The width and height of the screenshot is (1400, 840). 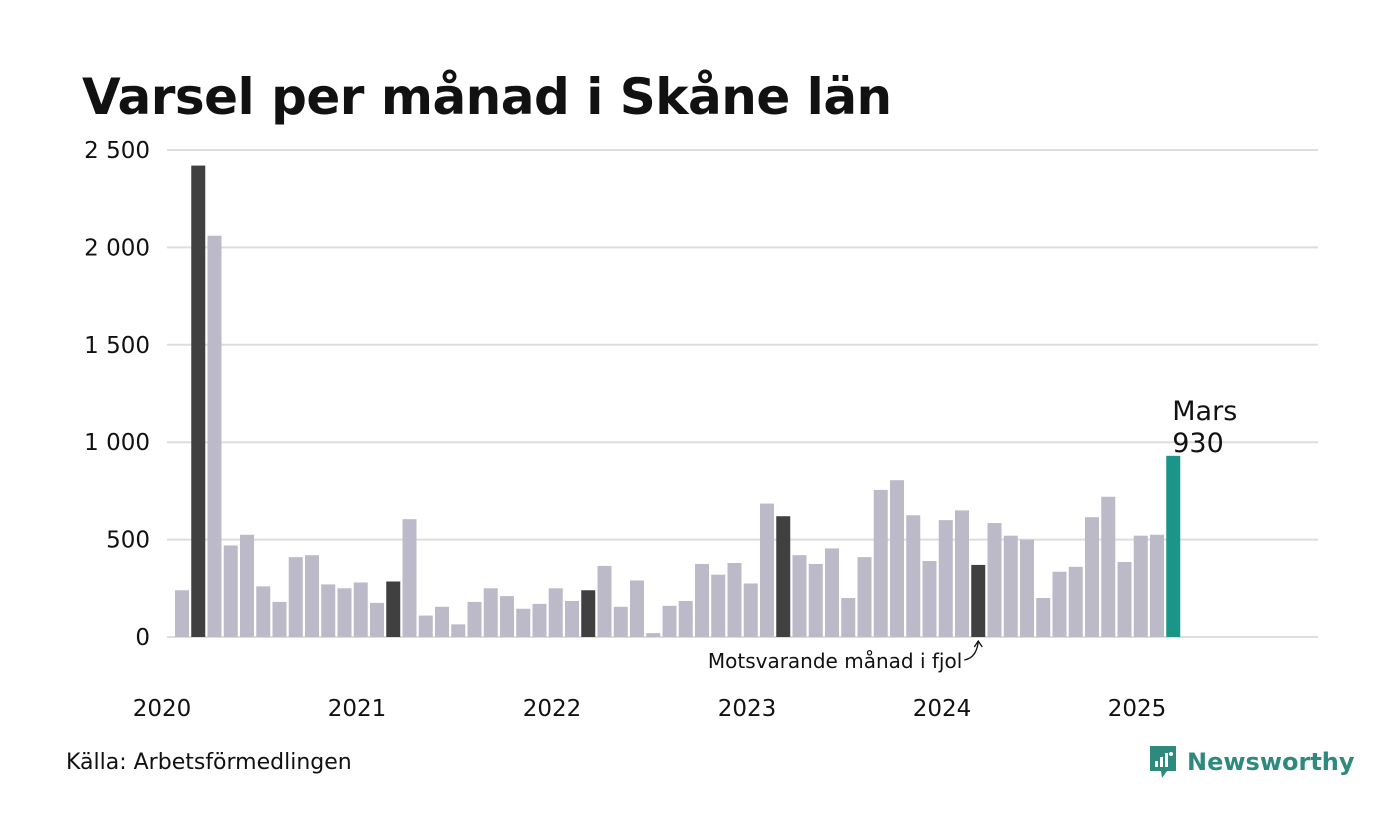 I want to click on y-tick-label: 2 000, so click(x=117, y=248).